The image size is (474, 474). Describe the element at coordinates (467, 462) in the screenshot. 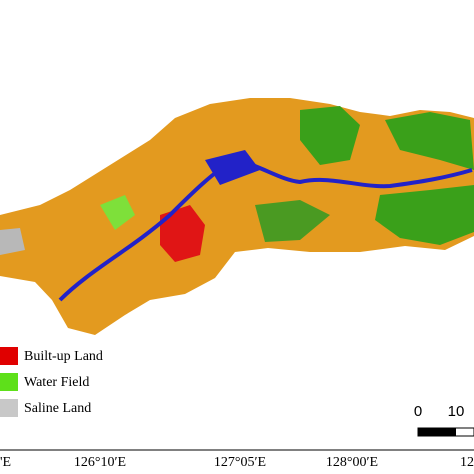

I see `longitude-label: 12` at that location.